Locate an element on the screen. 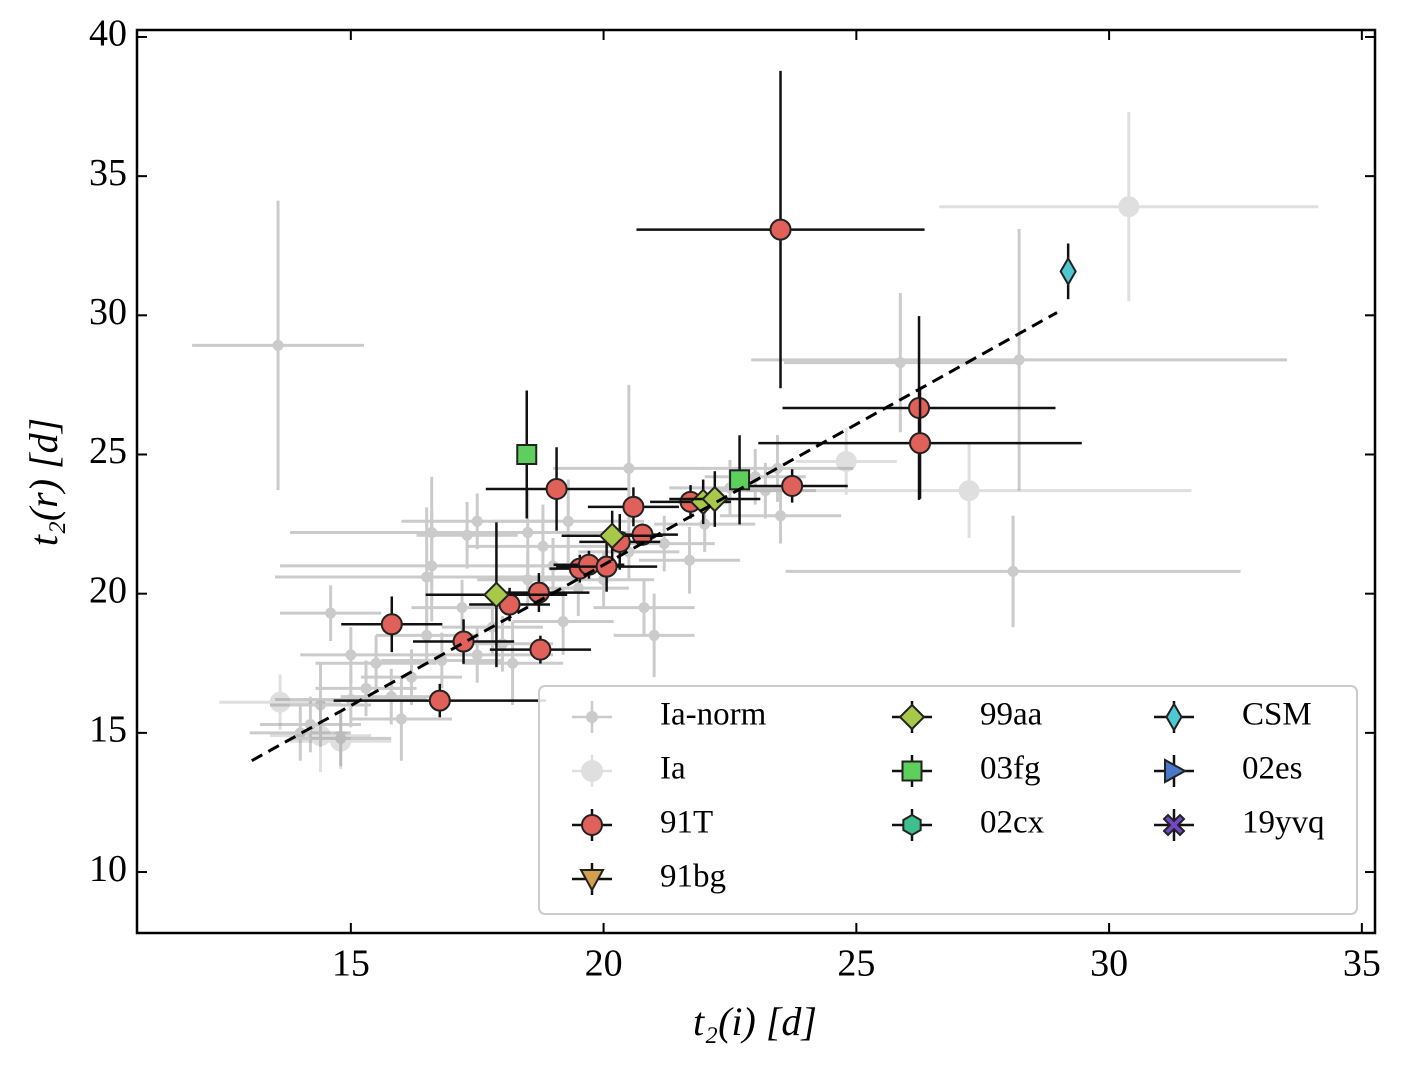  y-tick-label: 35 is located at coordinates (108, 173).